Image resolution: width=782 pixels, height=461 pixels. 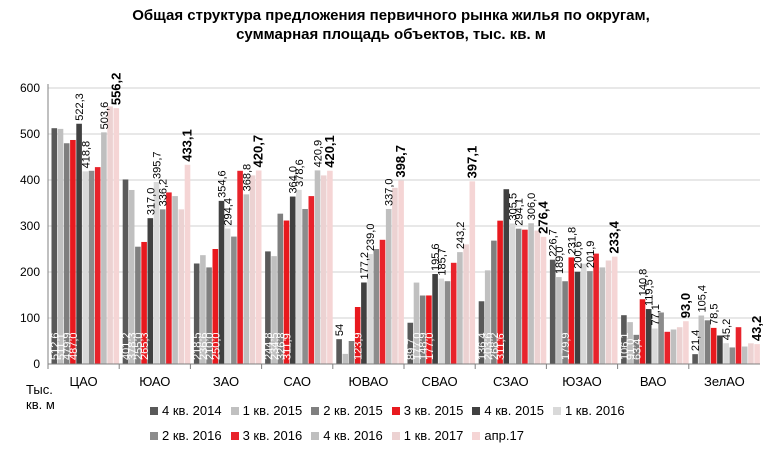 What do you see at coordinates (127, 346) in the screenshot?
I see `data-label: 401,2` at bounding box center [127, 346].